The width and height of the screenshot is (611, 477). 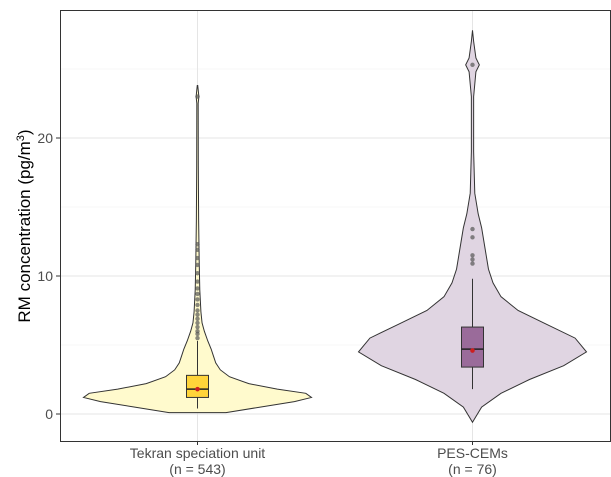 What do you see at coordinates (21, 138) in the screenshot?
I see `y-axis-title-superscript: 3` at bounding box center [21, 138].